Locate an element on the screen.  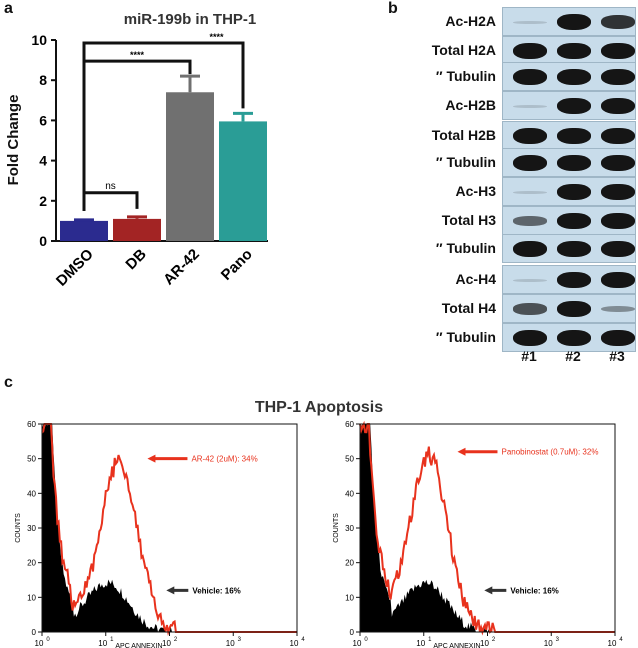
sig-label-ar42: **** is located at coordinates (137, 55).